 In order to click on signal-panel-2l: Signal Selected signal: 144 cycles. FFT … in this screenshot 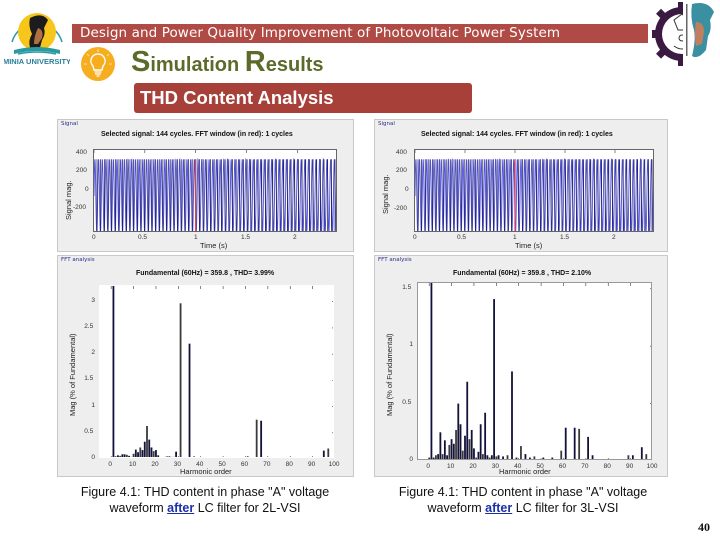, I will do `click(205, 185)`.